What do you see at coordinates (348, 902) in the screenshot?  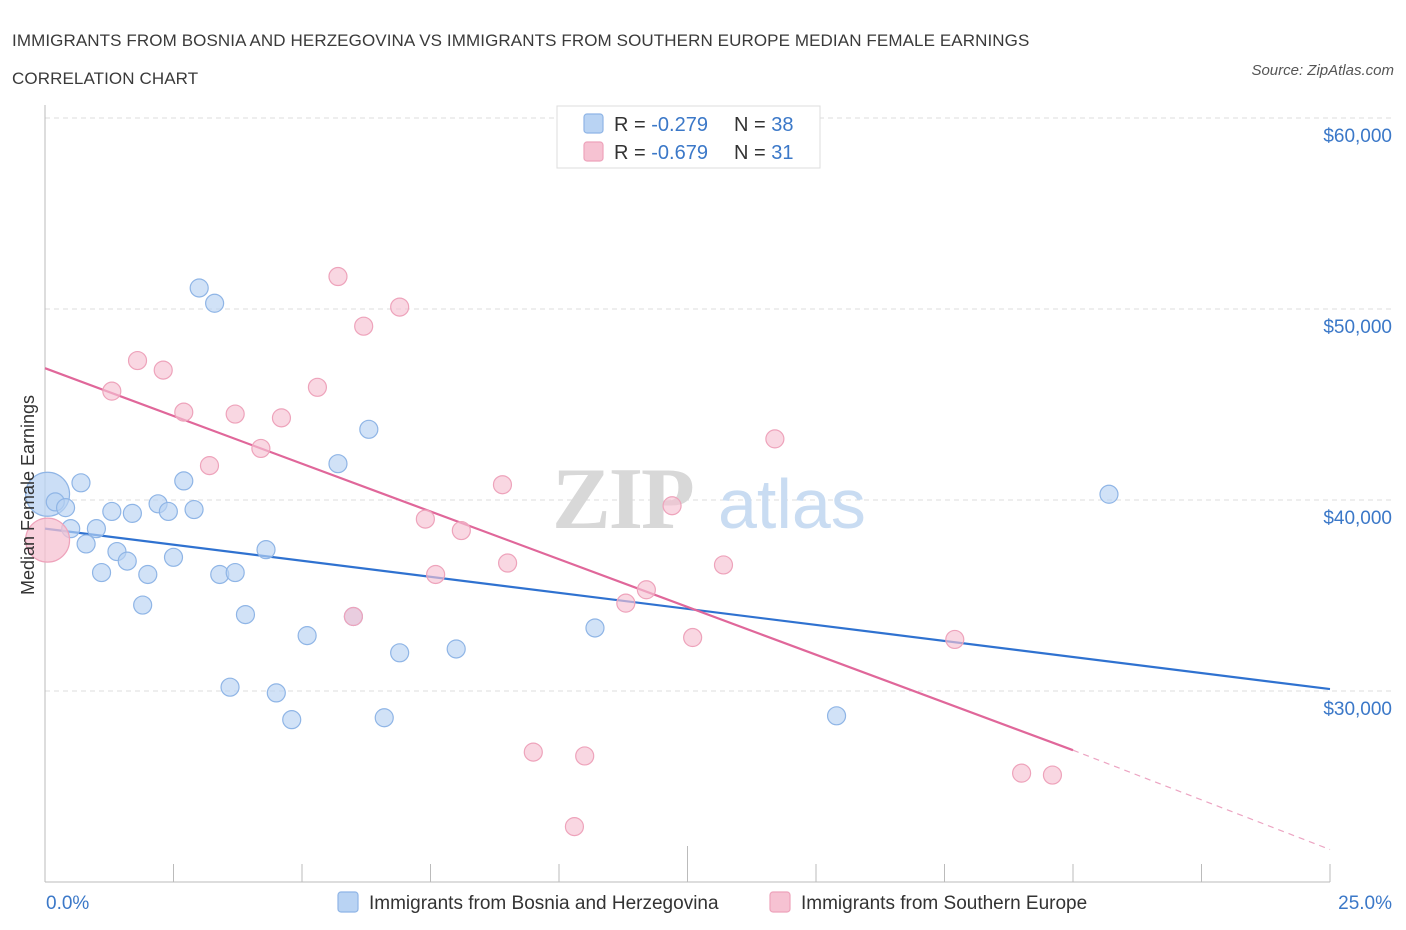 I see `series-legend-swatch-blue` at bounding box center [348, 902].